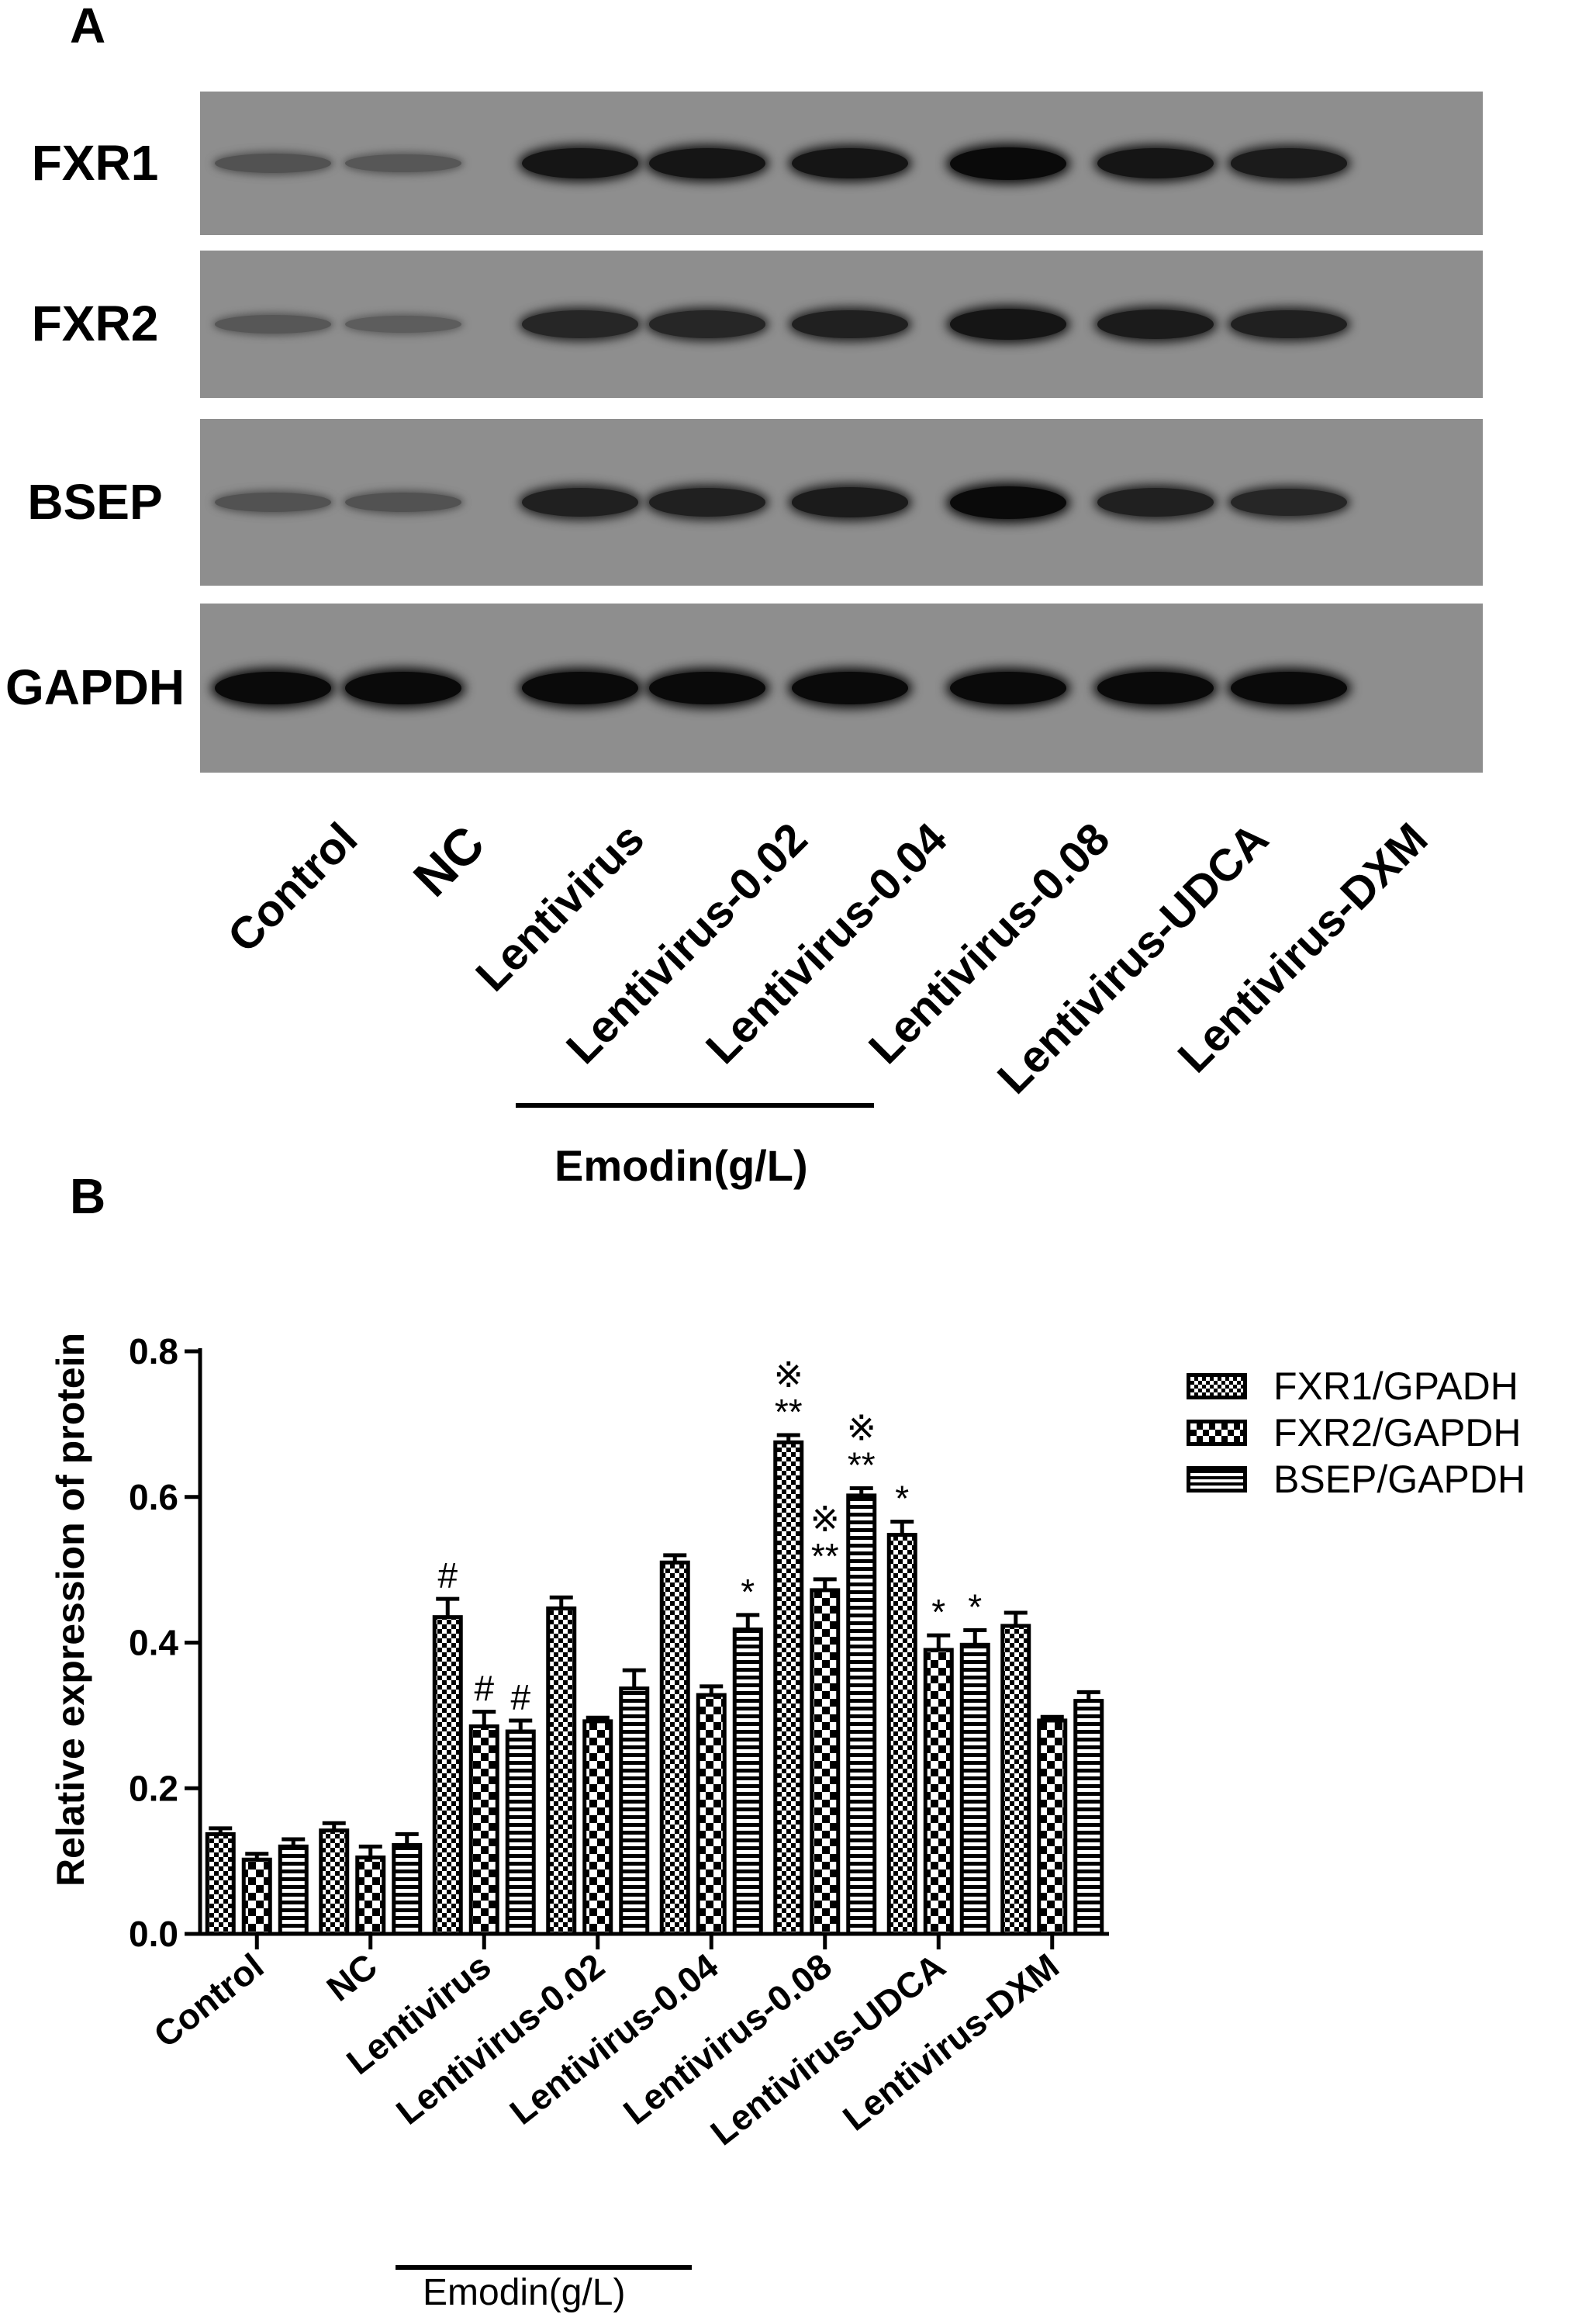 This screenshot has width=1596, height=2314. What do you see at coordinates (209, 2001) in the screenshot?
I see `x-tick-label: Control` at bounding box center [209, 2001].